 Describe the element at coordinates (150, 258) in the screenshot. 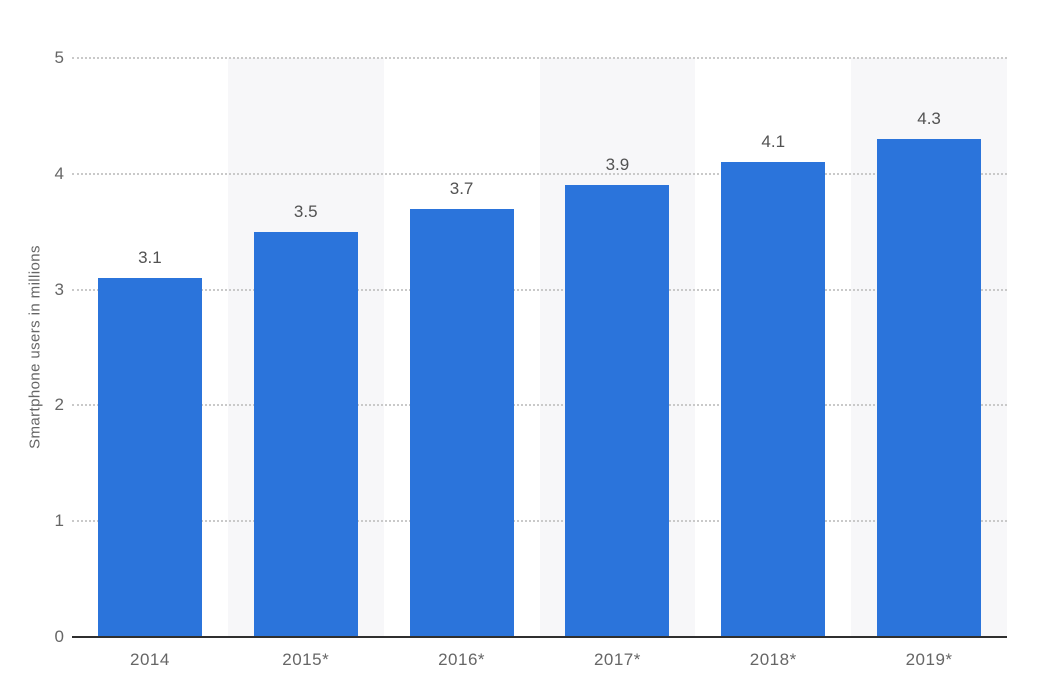

I see `bar-value-2014: 3.1` at that location.